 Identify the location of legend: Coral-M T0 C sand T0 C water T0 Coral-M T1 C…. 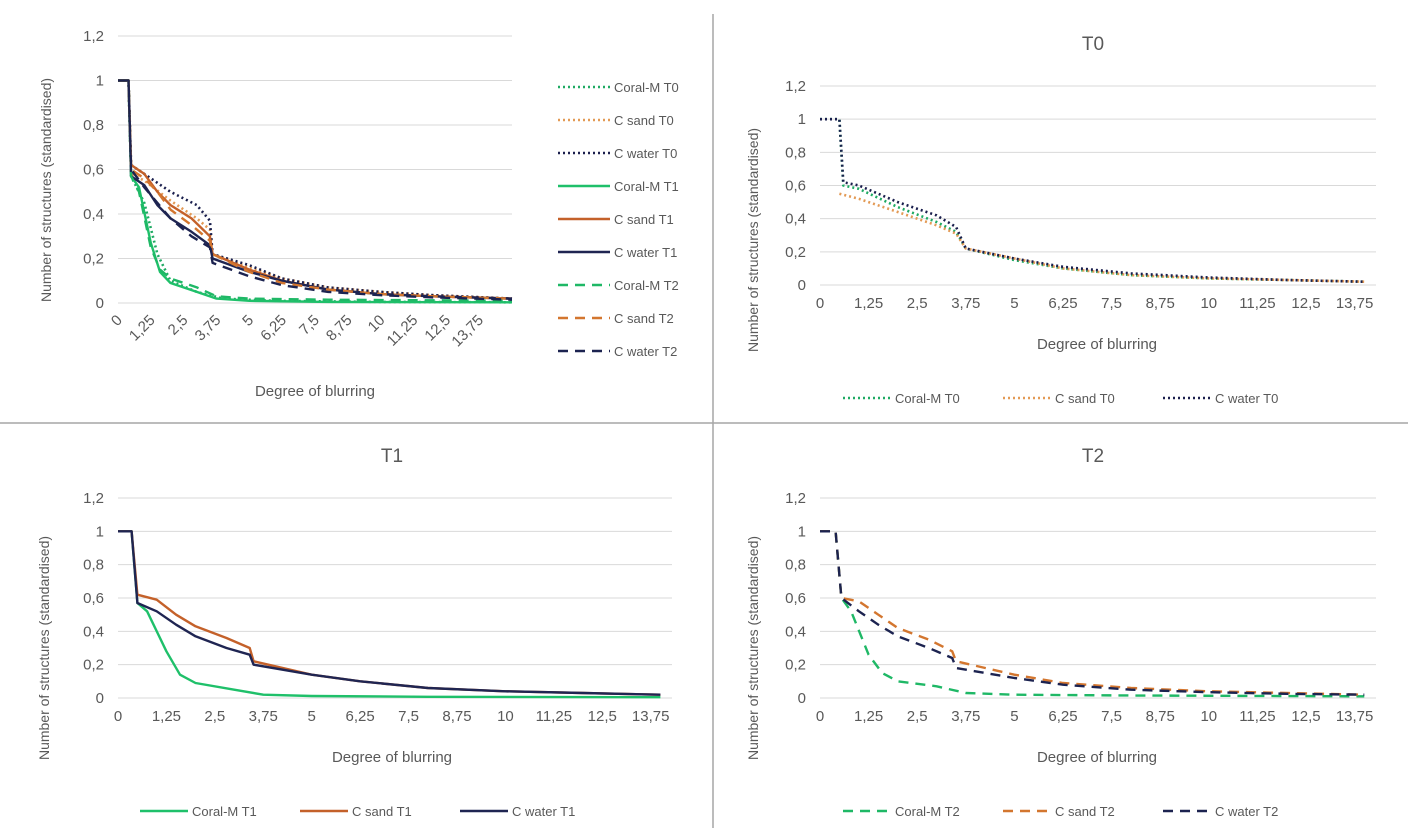
(618, 219).